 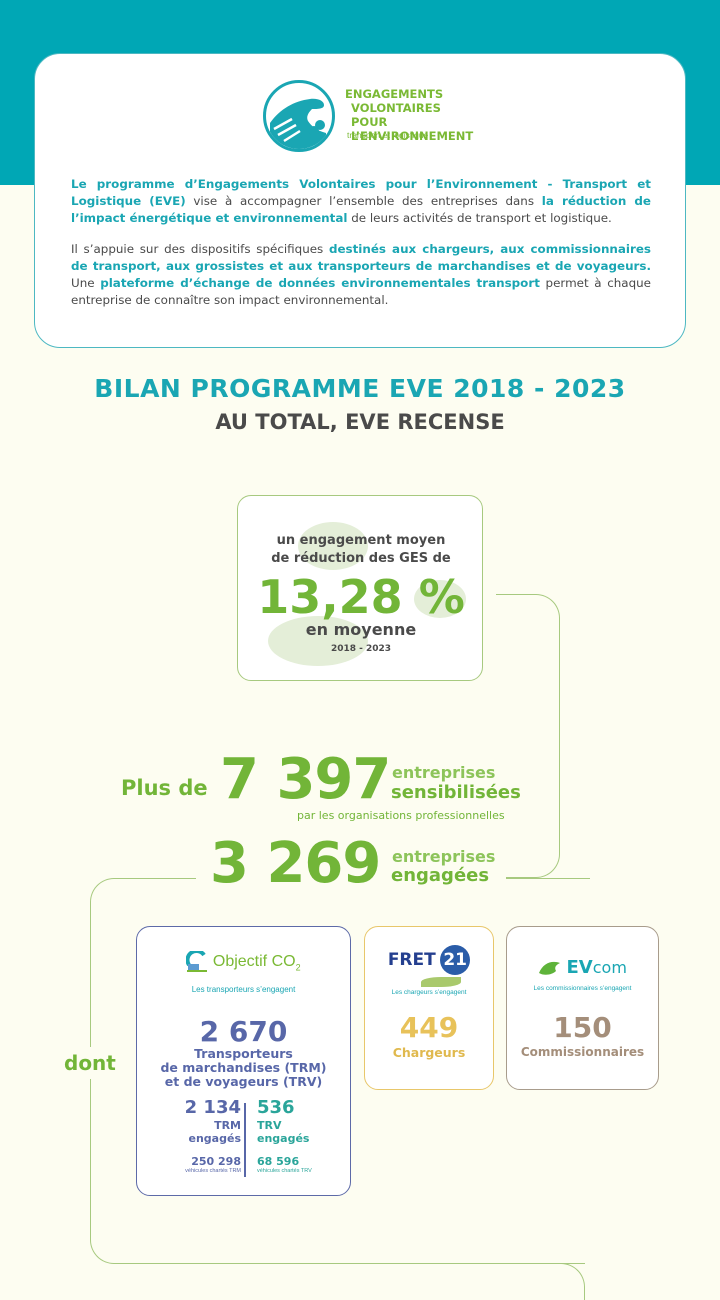 I want to click on fret21-logo: FRET 21, so click(x=429, y=960).